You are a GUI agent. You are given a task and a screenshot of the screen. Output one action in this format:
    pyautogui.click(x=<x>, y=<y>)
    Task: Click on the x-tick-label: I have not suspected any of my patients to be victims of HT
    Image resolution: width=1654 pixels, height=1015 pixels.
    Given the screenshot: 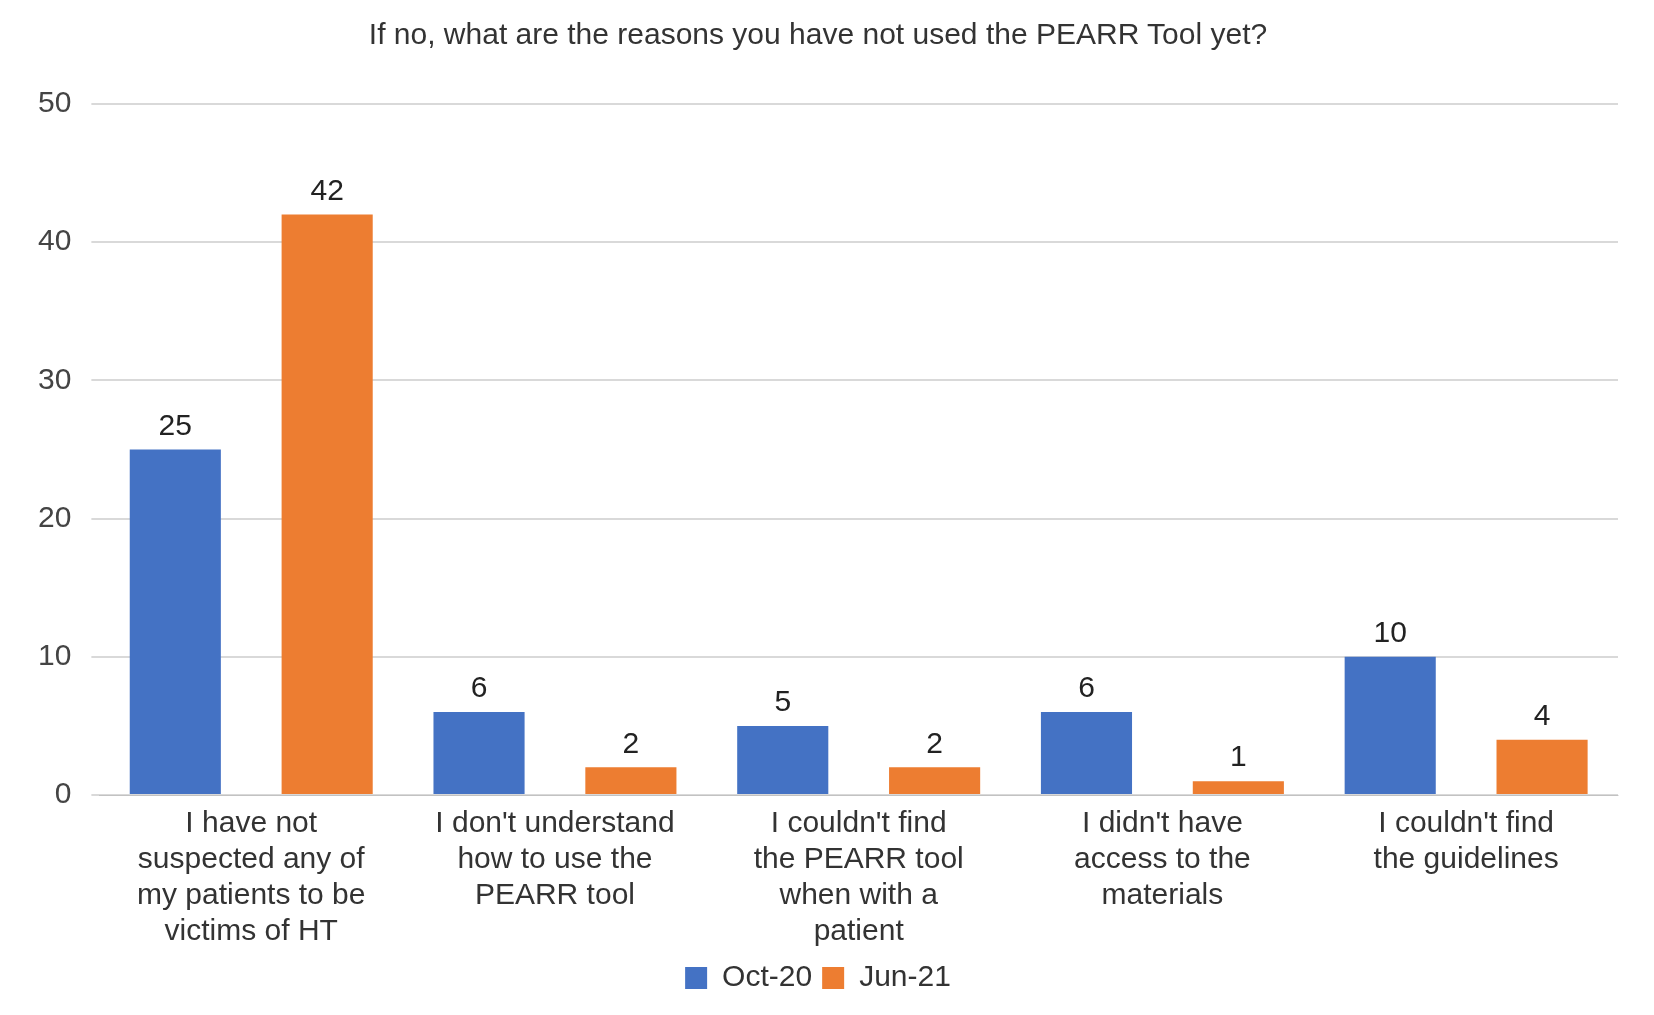 What is the action you would take?
    pyautogui.click(x=251, y=876)
    